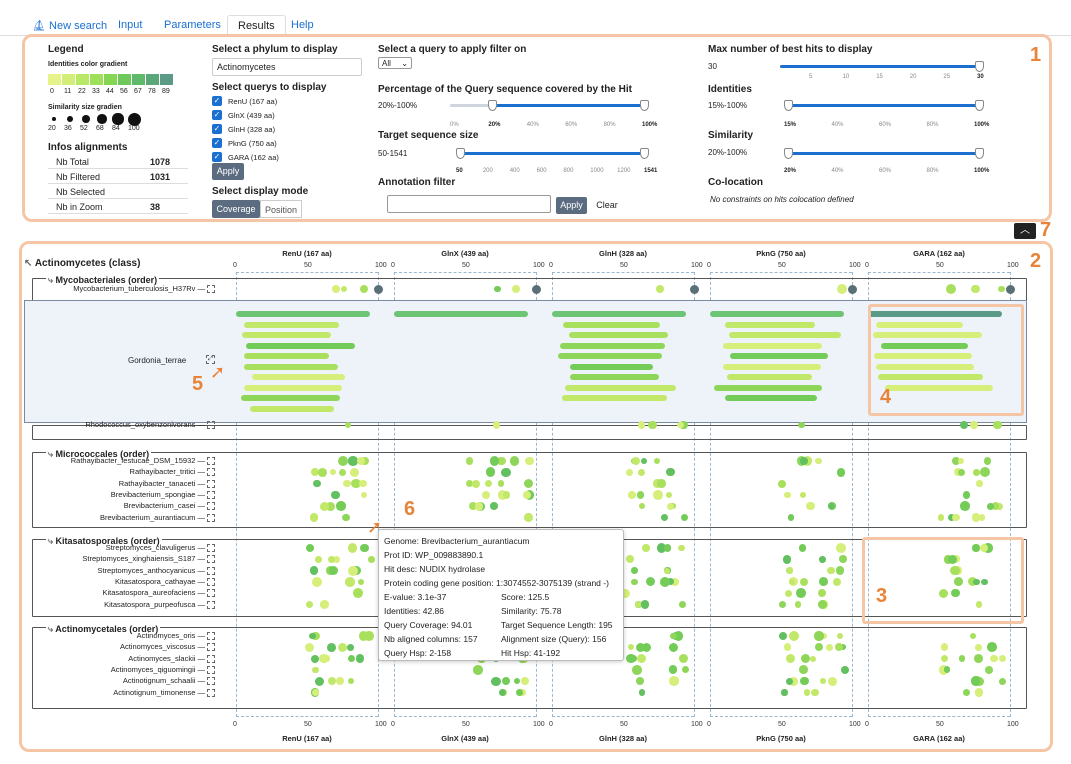  Describe the element at coordinates (152, 517) in the screenshot. I see `species-label: Brevibacterium_aurantiacum —` at that location.